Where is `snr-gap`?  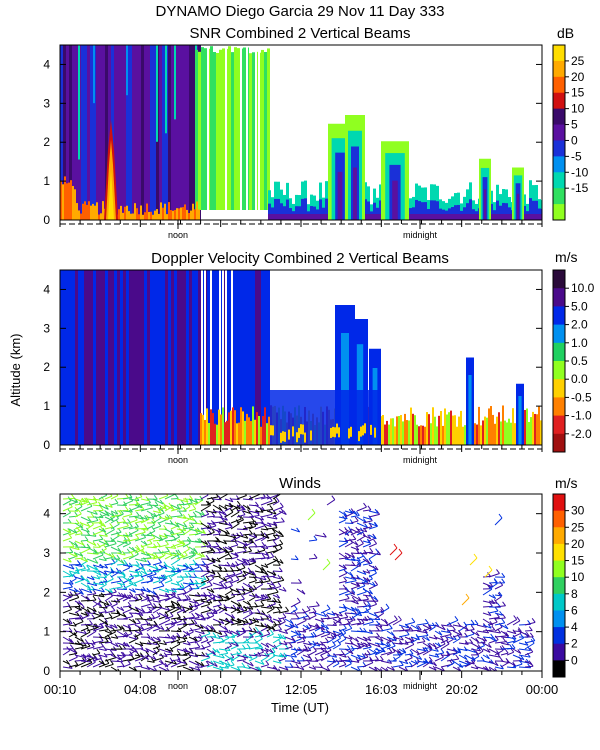
snr-gap is located at coordinates (247, 130).